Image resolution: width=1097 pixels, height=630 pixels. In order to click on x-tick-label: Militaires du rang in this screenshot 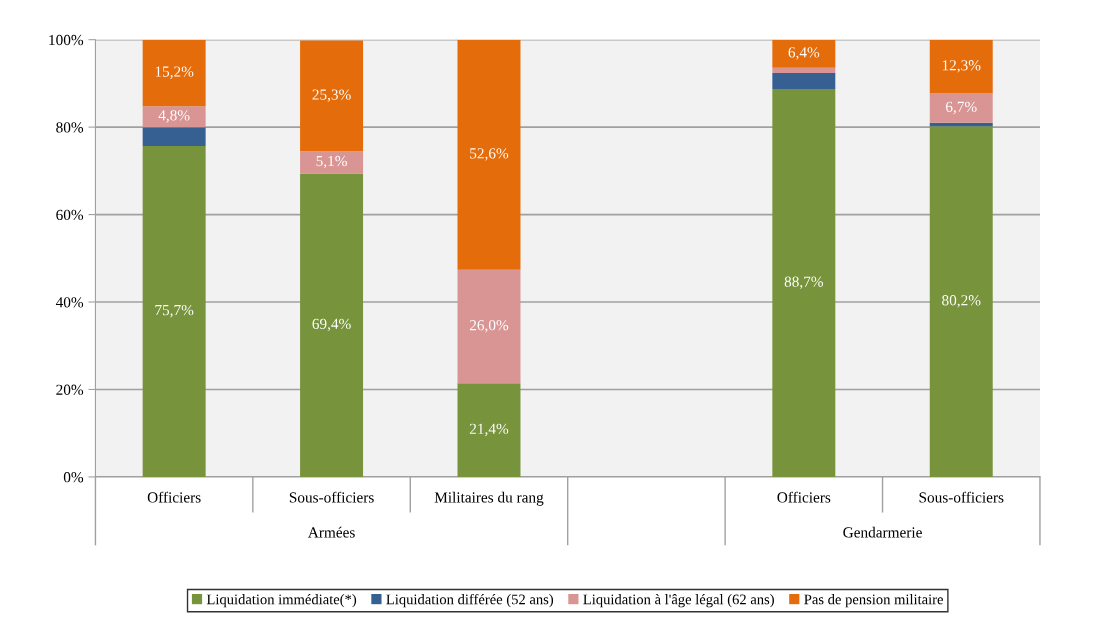, I will do `click(489, 498)`.